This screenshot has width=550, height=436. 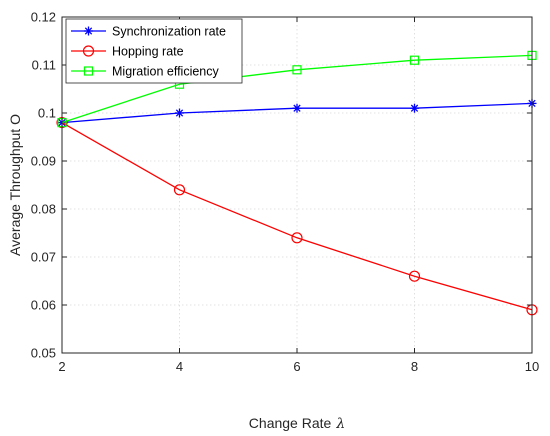 What do you see at coordinates (148, 52) in the screenshot?
I see `legend-label-1: Hopping rate` at bounding box center [148, 52].